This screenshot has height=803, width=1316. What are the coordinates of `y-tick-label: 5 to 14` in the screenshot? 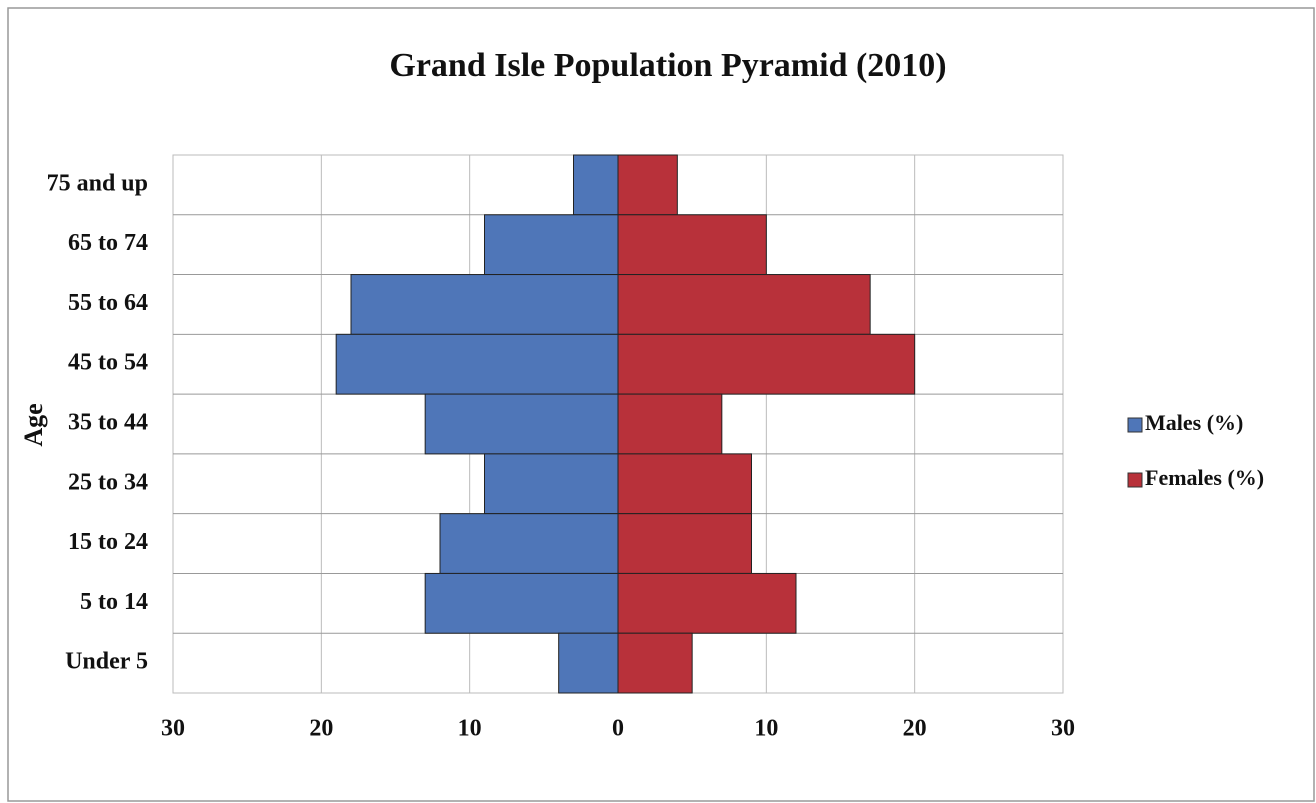 It's located at (114, 602).